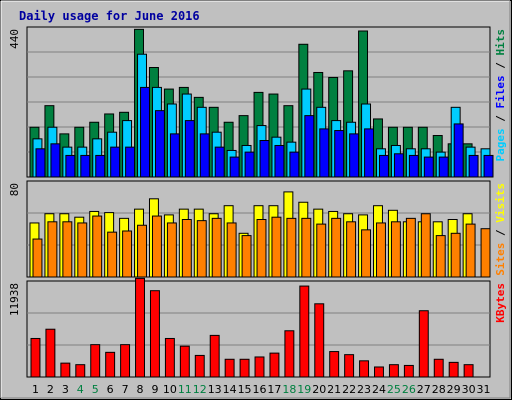  What do you see at coordinates (319, 389) in the screenshot?
I see `x-tick-label-day-20: 20` at bounding box center [319, 389].